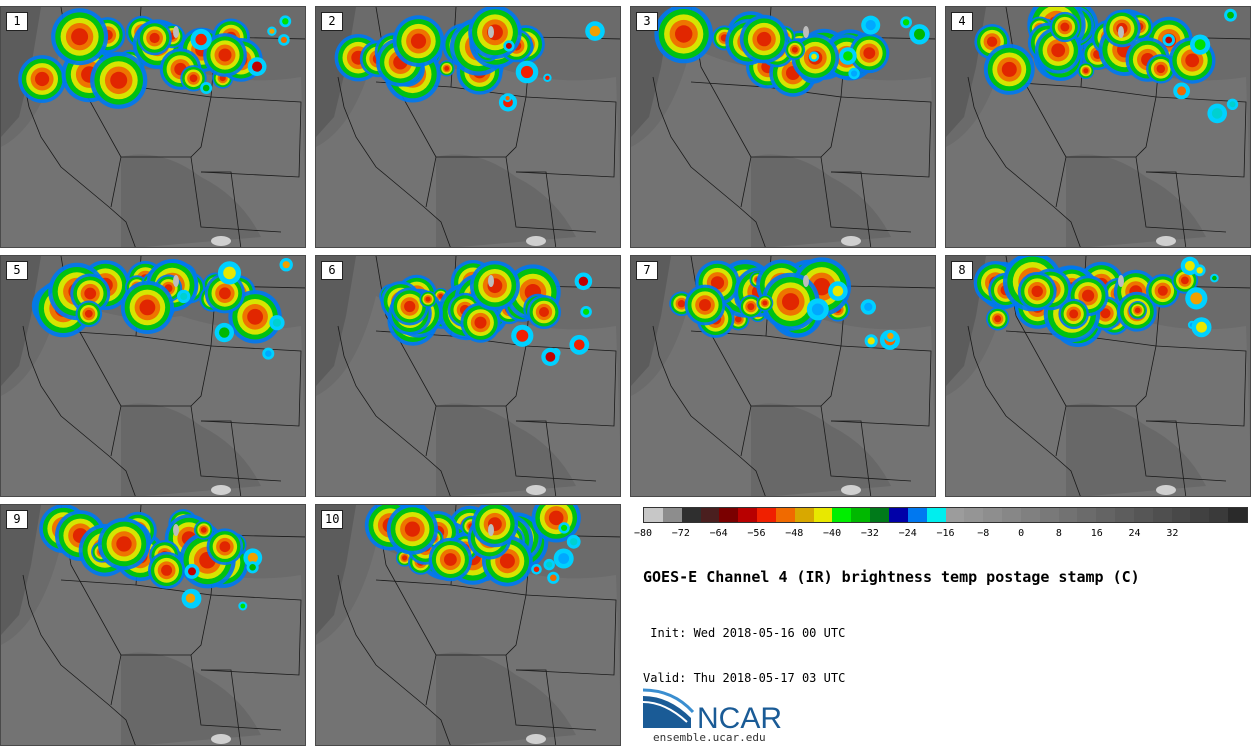  I want to click on stamp-panel-5: 5, so click(153, 376).